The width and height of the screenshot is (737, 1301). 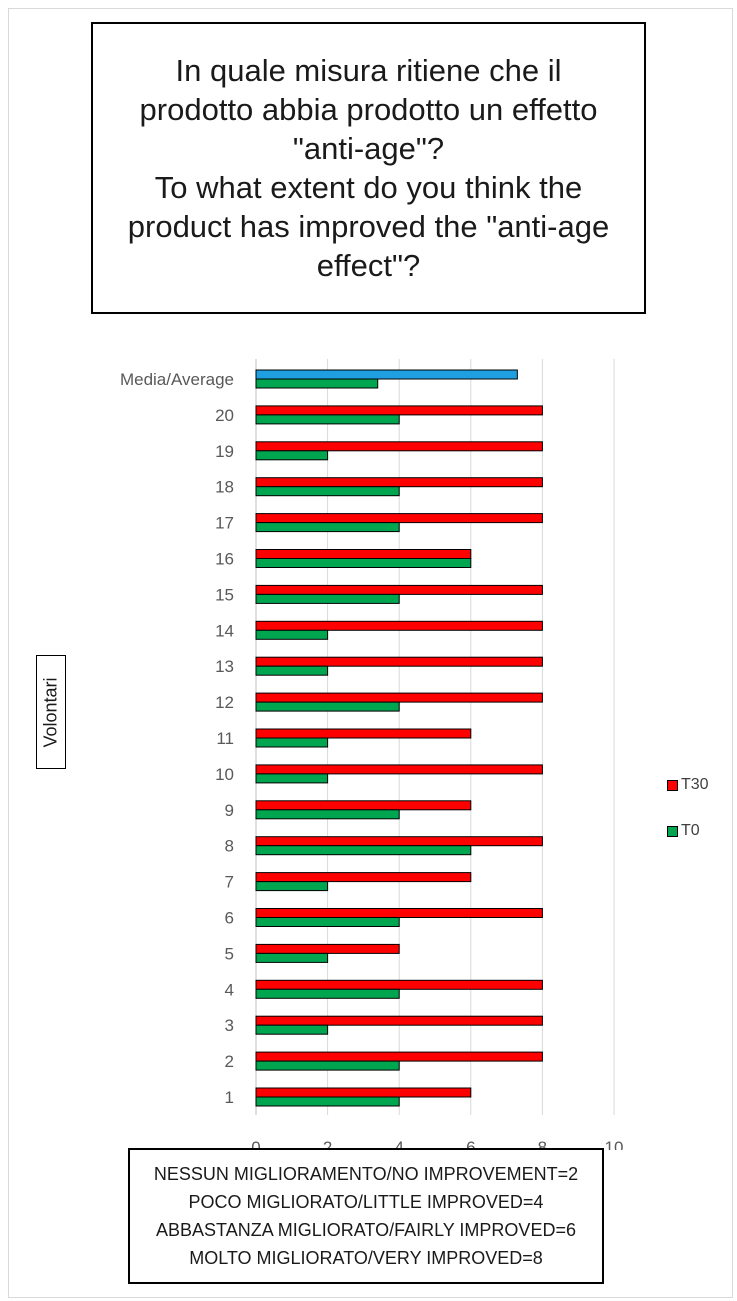 I want to click on y-tick-label: 11, so click(x=225, y=738).